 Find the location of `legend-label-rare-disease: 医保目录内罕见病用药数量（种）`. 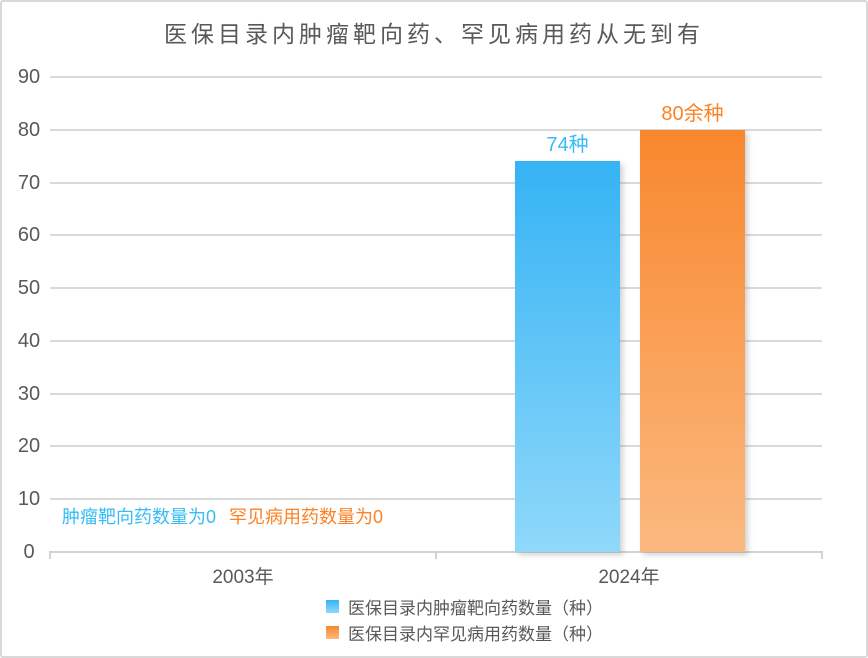

legend-label-rare-disease: 医保目录内罕见病用药数量（种） is located at coordinates (475, 634).